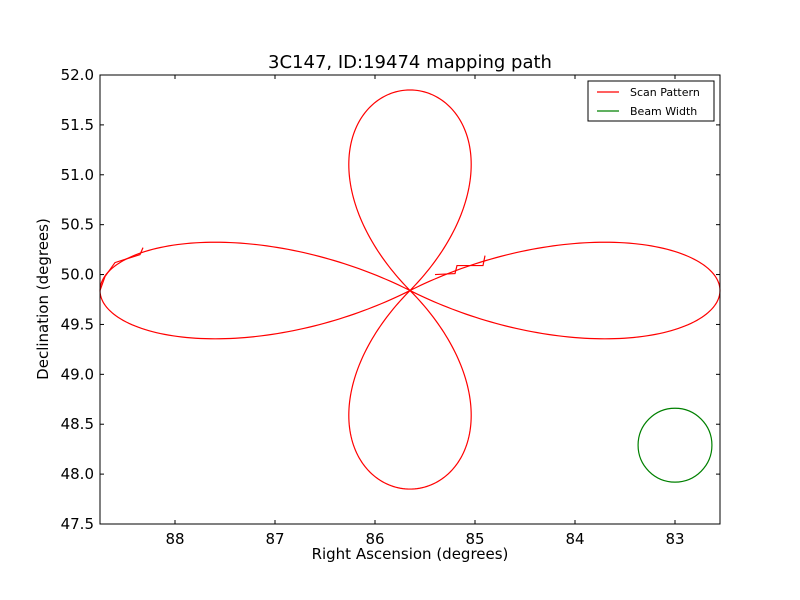 The height and width of the screenshot is (600, 800). What do you see at coordinates (77, 275) in the screenshot?
I see `y-tick-label: 50.0` at bounding box center [77, 275].